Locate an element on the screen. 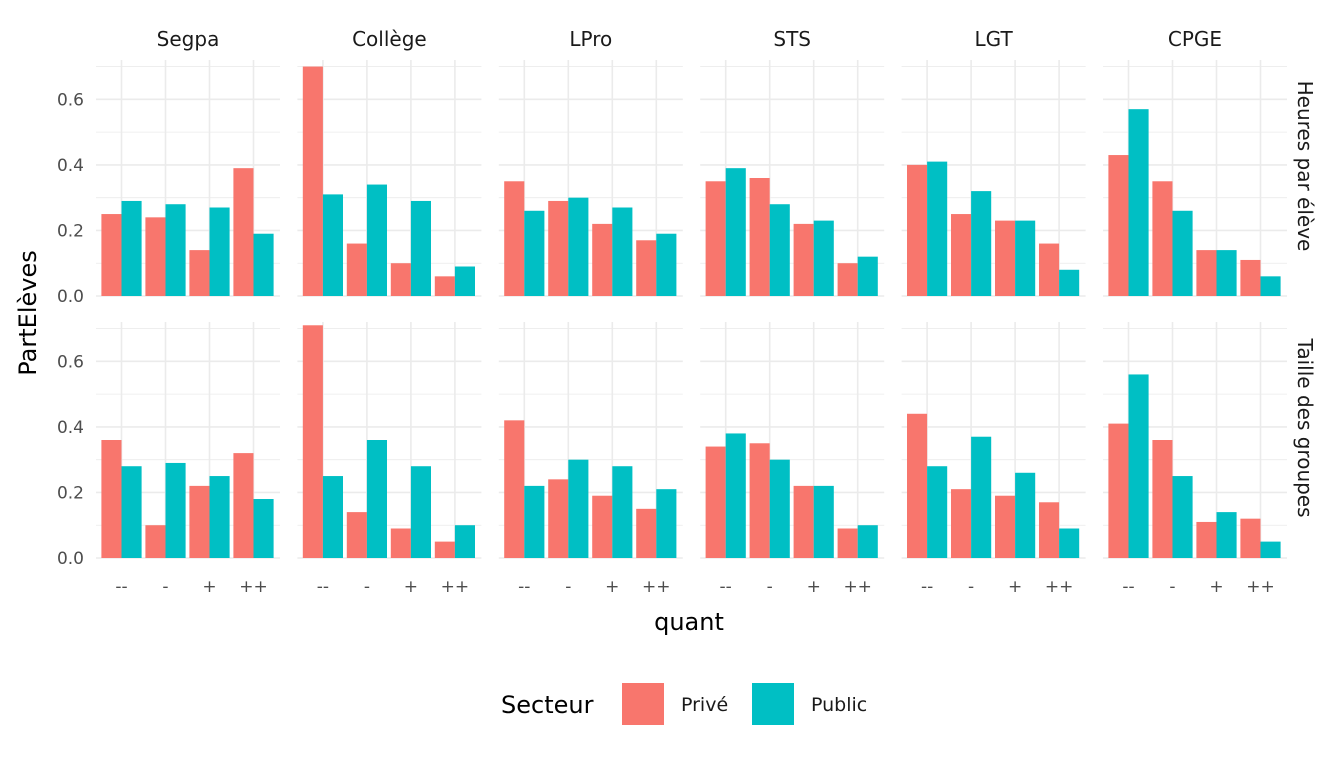 This screenshot has width=1344, height=760. bar-heures-par-eleve-lgt-minus-minus-prive is located at coordinates (917, 230).